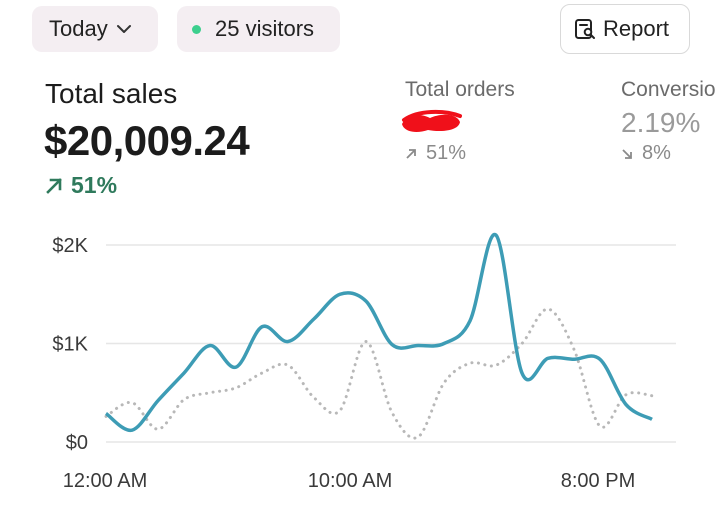  I want to click on report-label: Report, so click(636, 28).